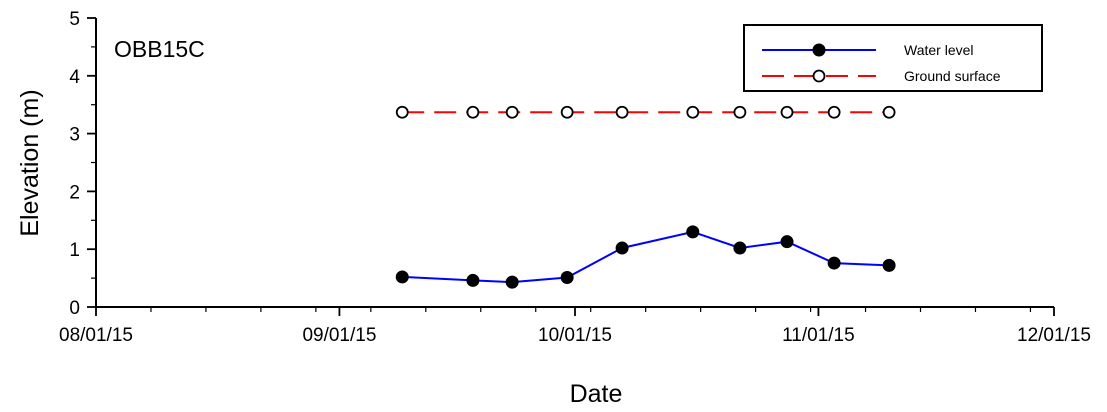  I want to click on x-tick-label: 10/01/15, so click(575, 335).